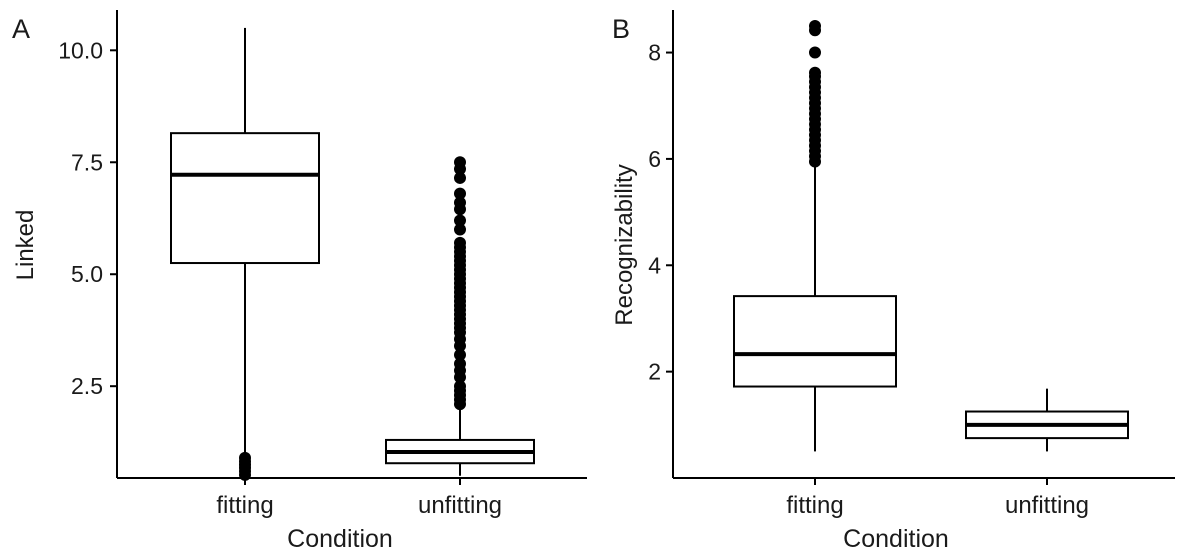  I want to click on y-tick-label: 6, so click(654, 159).